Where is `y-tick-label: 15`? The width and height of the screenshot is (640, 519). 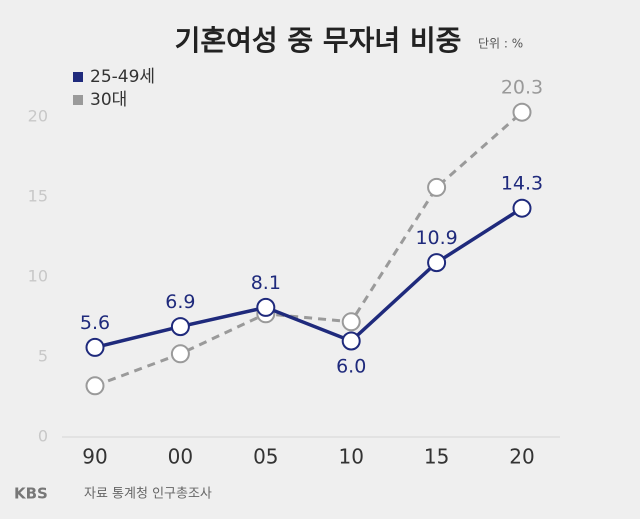
y-tick-label: 15 is located at coordinates (38, 196).